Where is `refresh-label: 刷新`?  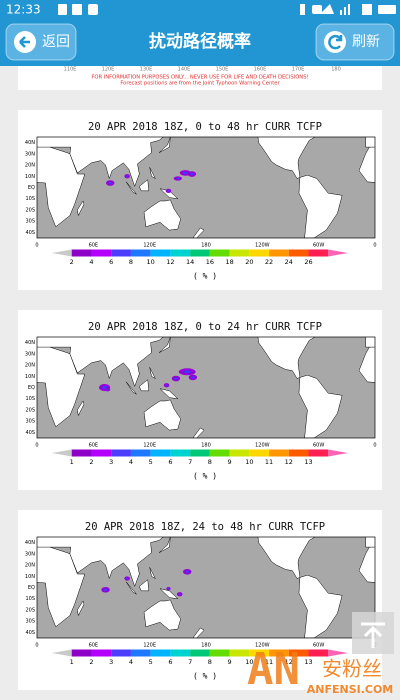
refresh-label: 刷新 is located at coordinates (366, 42).